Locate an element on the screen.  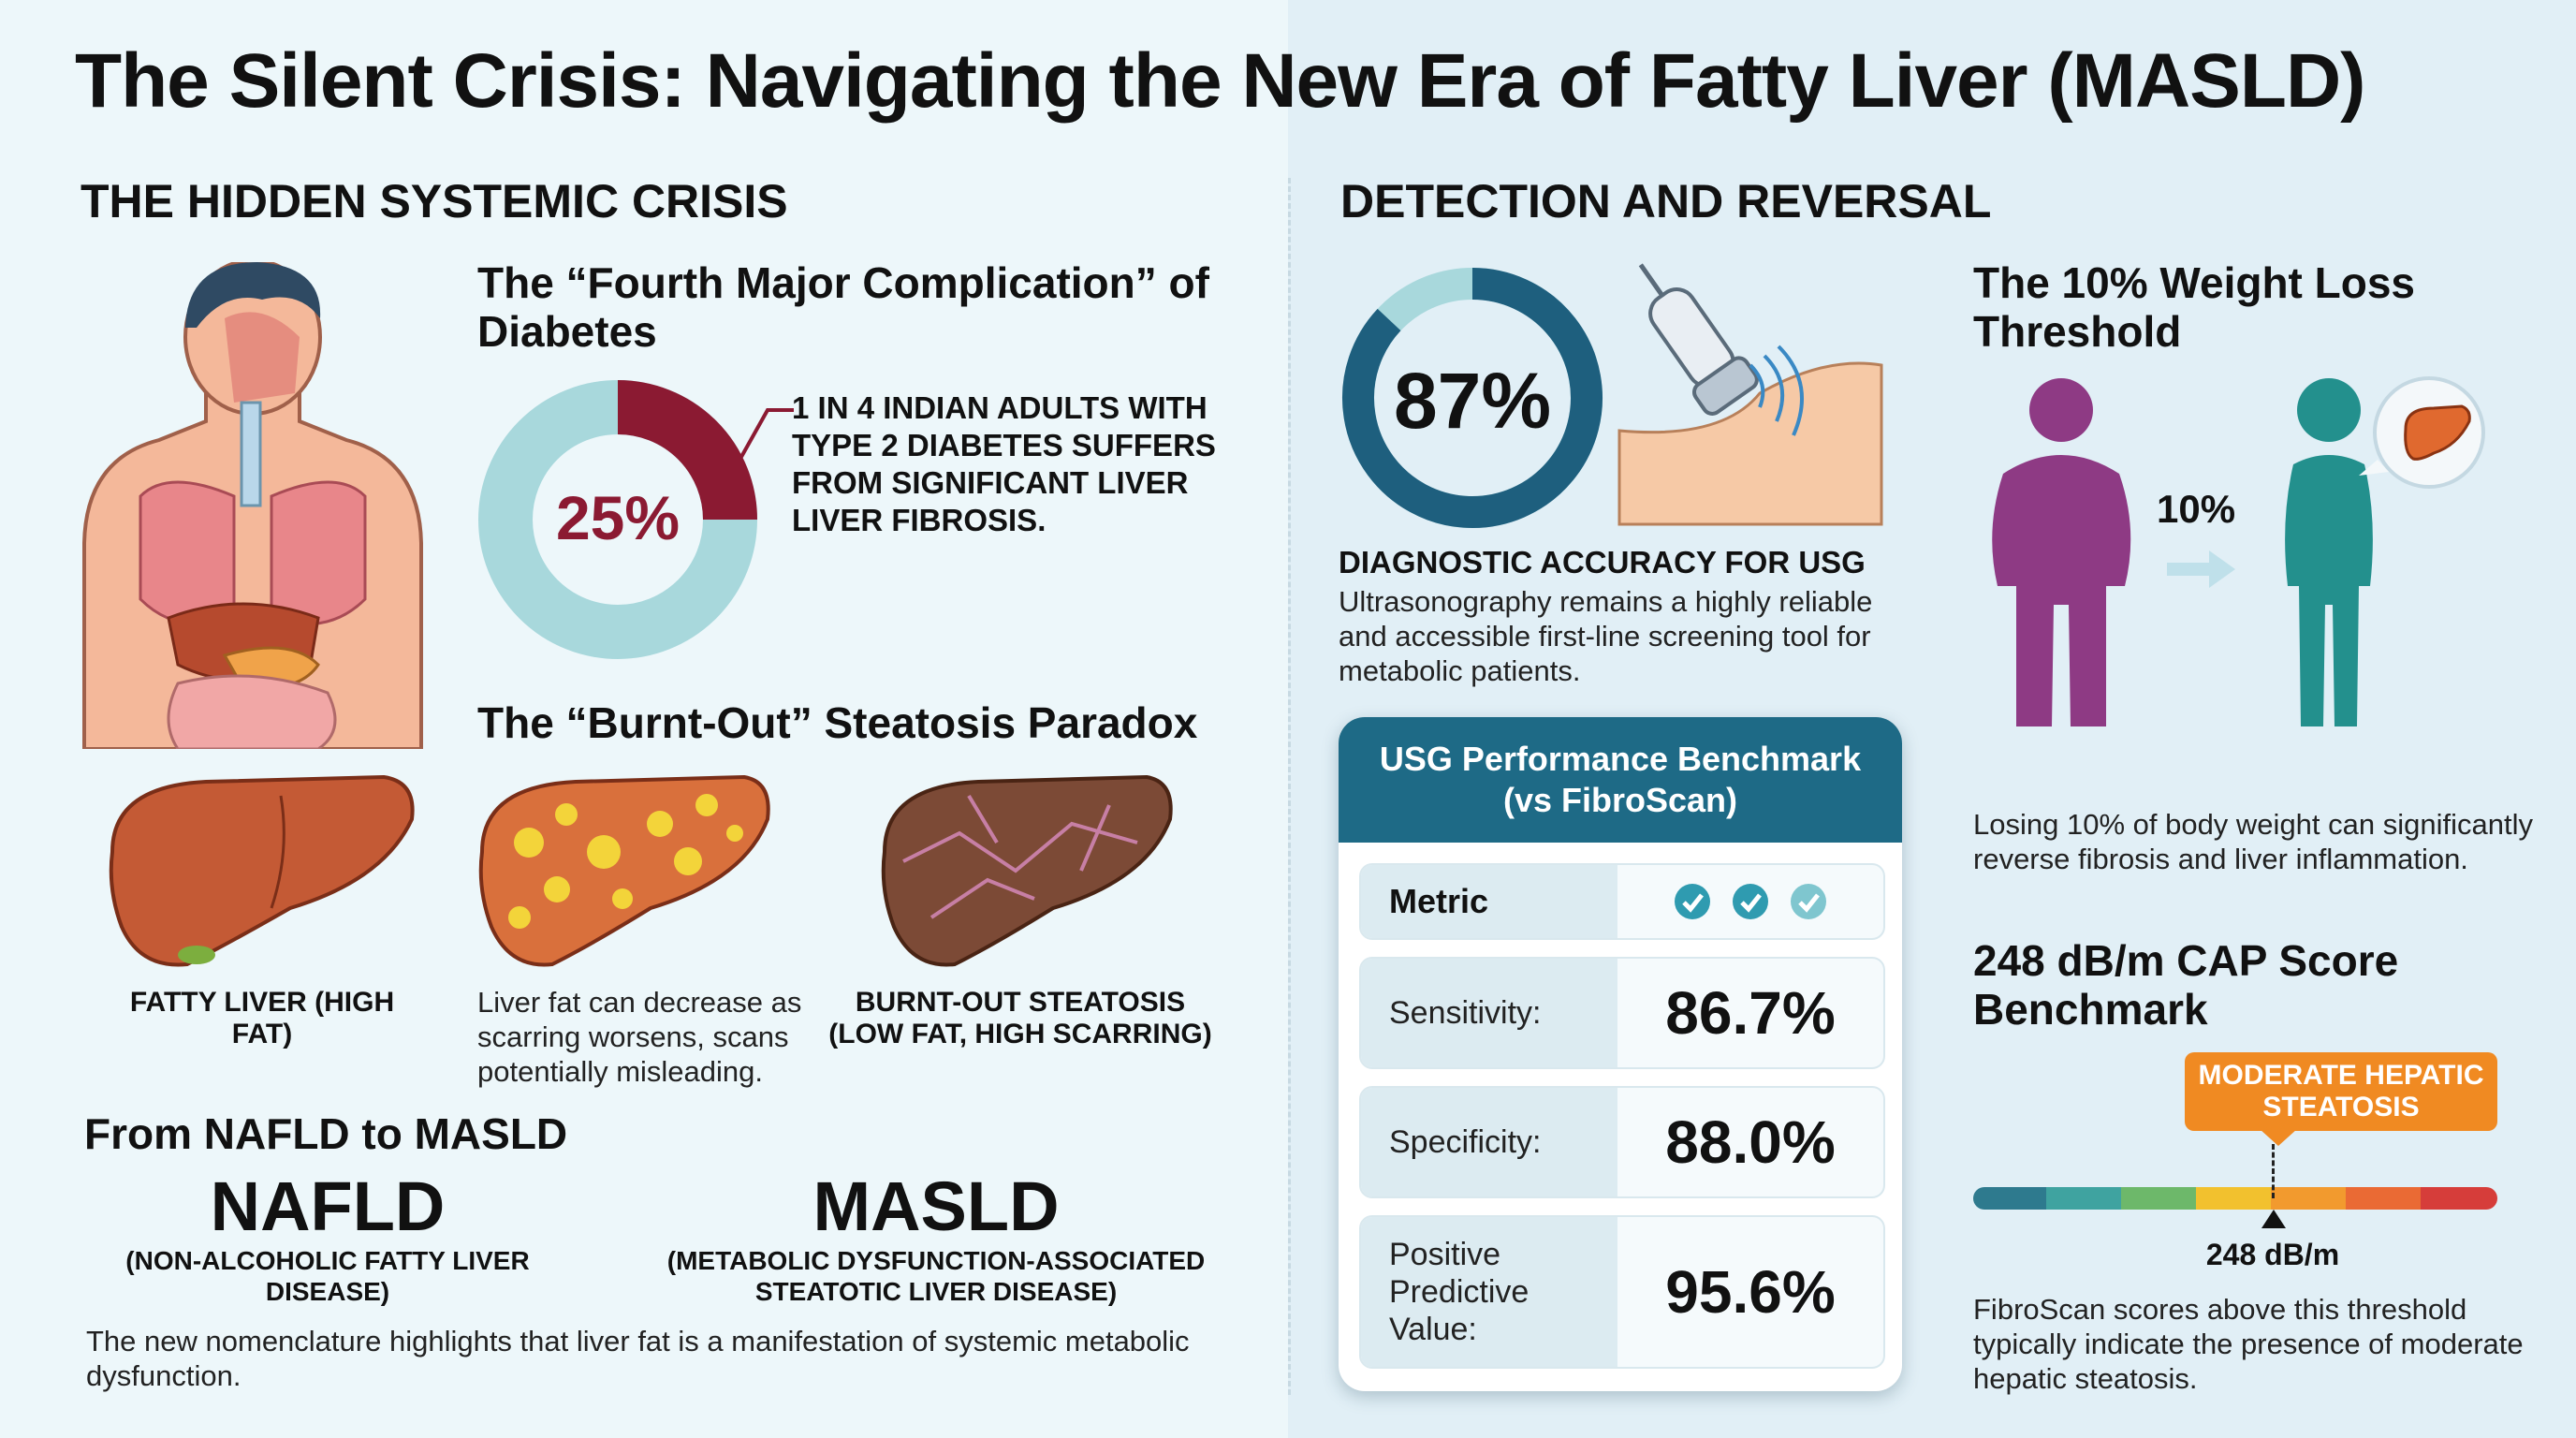
callout-line is located at coordinates (767, 433).